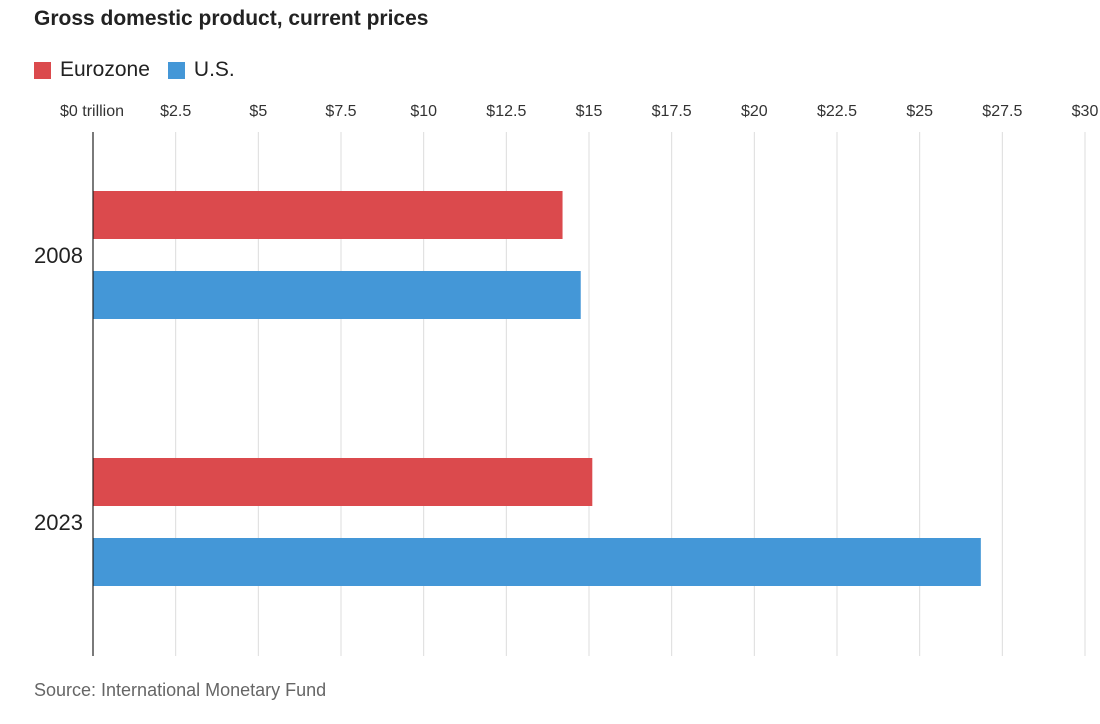 Image resolution: width=1100 pixels, height=724 pixels. What do you see at coordinates (343, 482) in the screenshot?
I see `bar-eurozone-2023` at bounding box center [343, 482].